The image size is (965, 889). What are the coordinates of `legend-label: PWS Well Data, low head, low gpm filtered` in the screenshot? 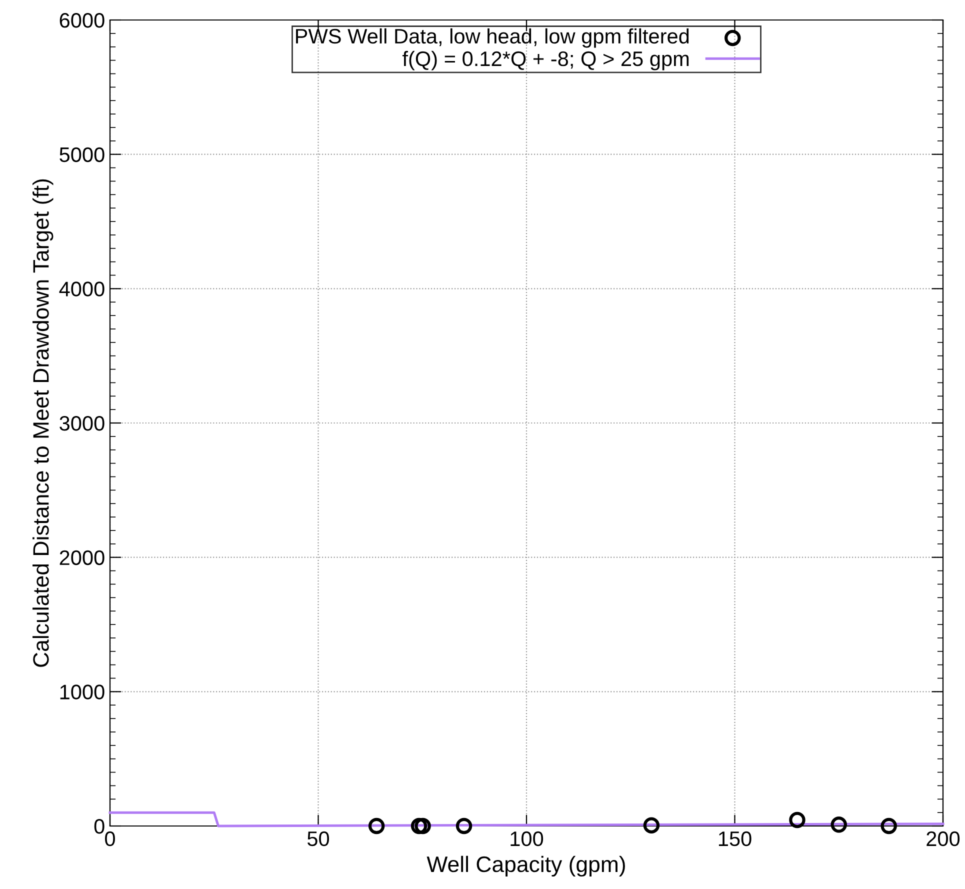 It's located at (492, 38).